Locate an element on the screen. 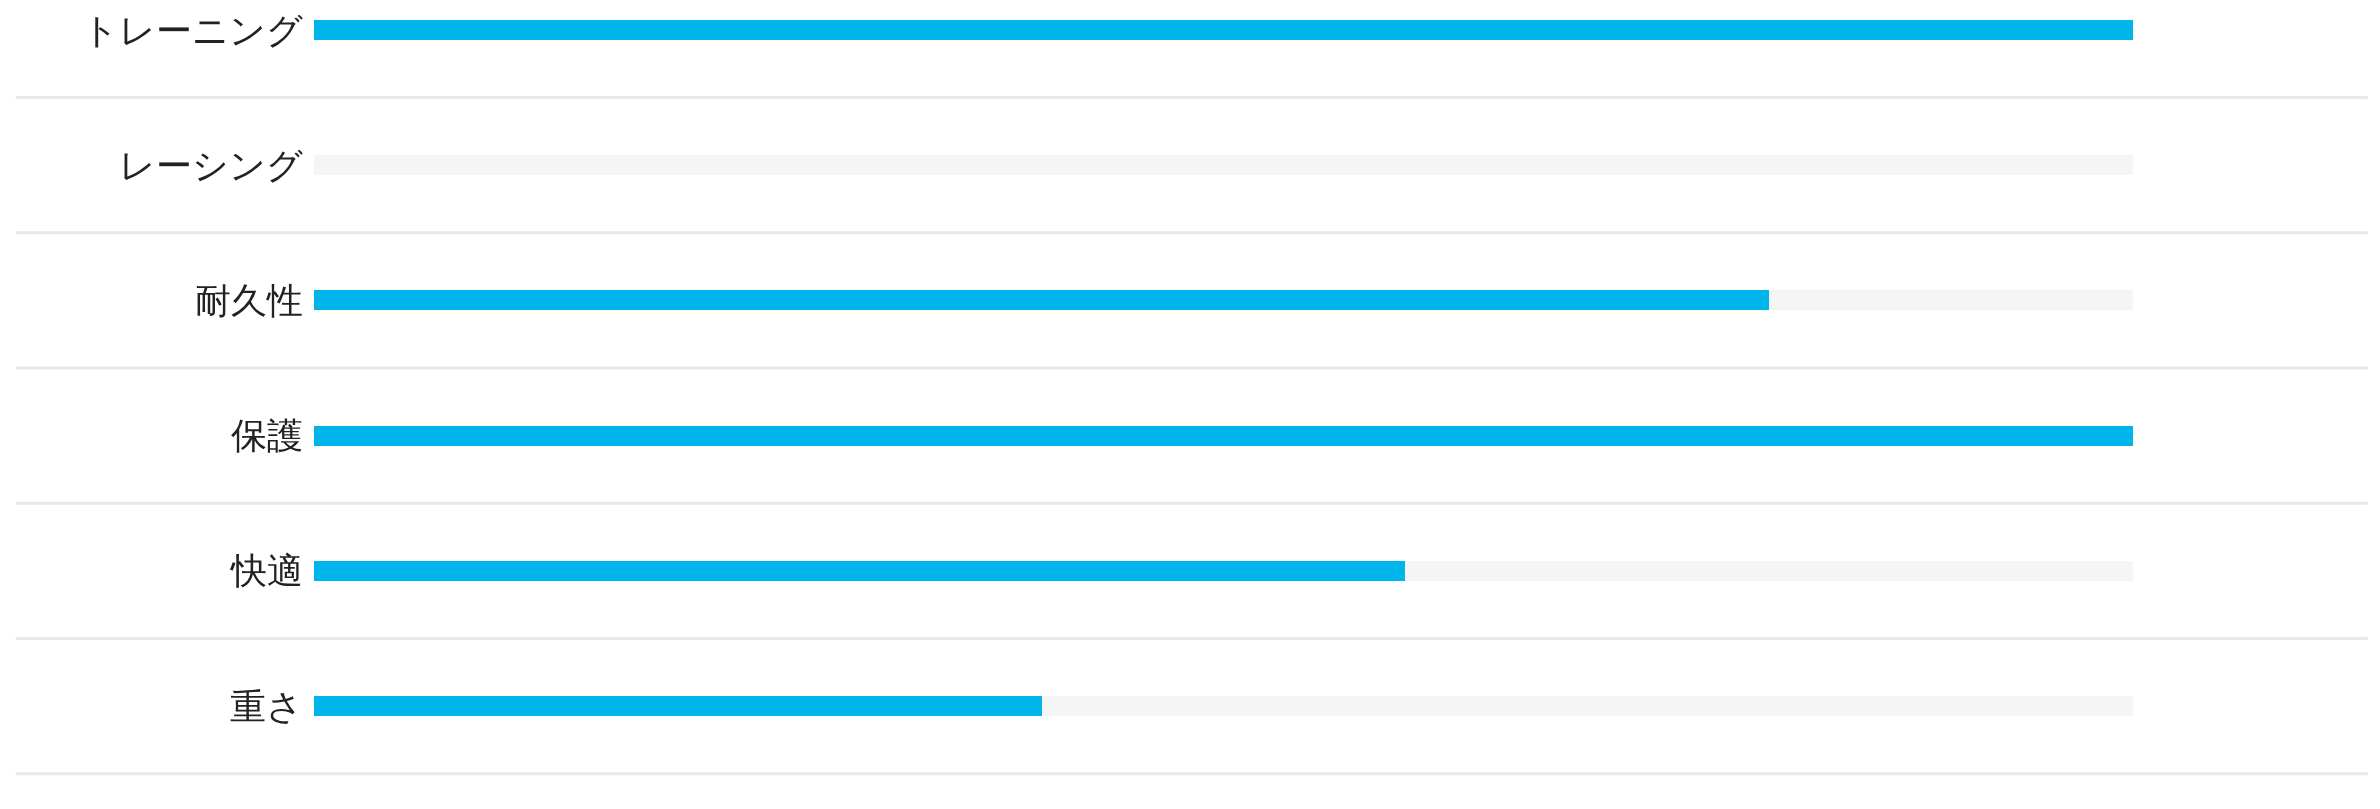 The height and width of the screenshot is (809, 2380). y-tick-label: 保護 is located at coordinates (267, 436).